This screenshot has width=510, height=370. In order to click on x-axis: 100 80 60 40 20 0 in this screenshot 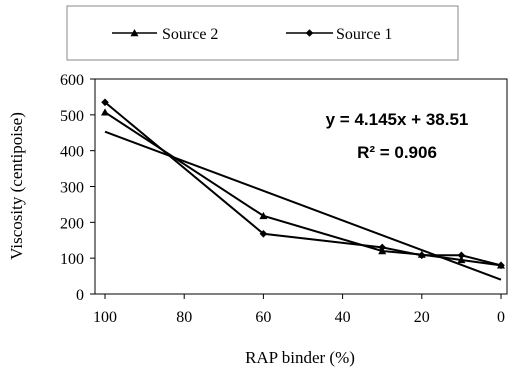, I will do `click(299, 310)`.